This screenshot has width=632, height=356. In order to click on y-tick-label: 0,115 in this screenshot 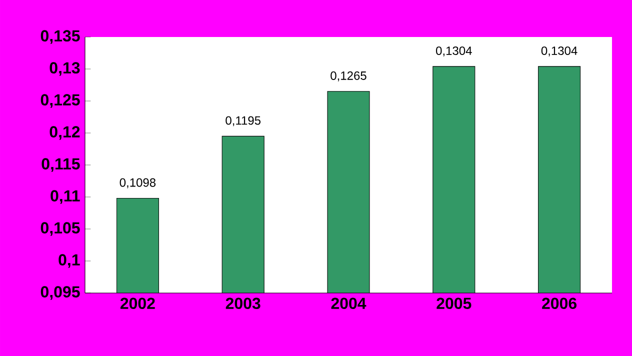, I will do `click(61, 165)`.